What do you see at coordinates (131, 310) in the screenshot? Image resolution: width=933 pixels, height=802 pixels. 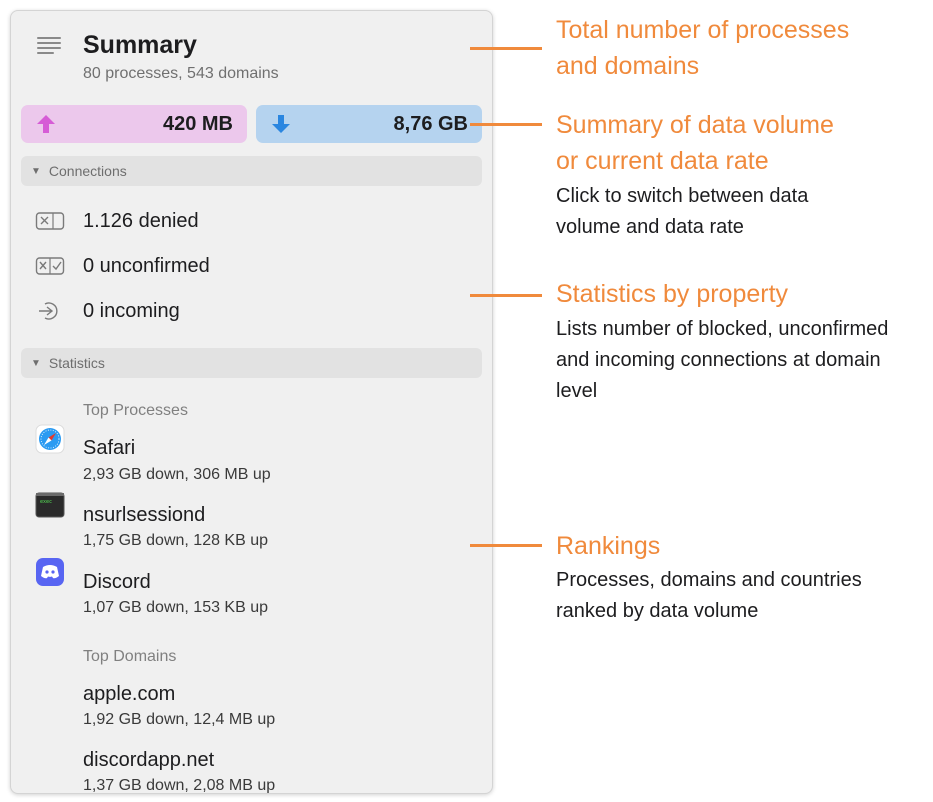 I see `incoming-count: 0 incoming` at bounding box center [131, 310].